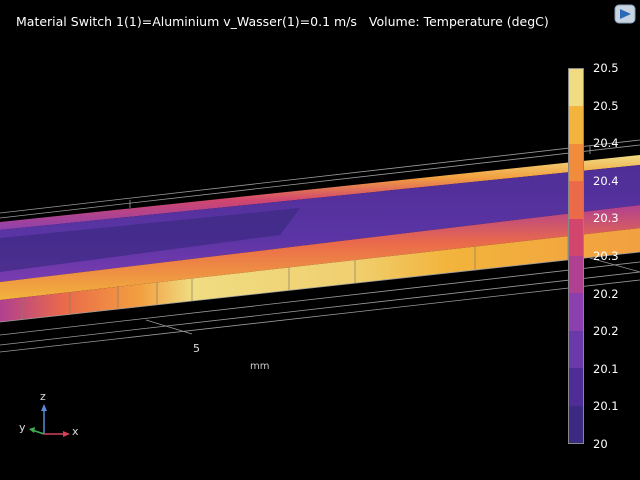 This screenshot has height=480, width=640. I want to click on plot-title-expression: Volume: Temperature (degC), so click(458, 21).